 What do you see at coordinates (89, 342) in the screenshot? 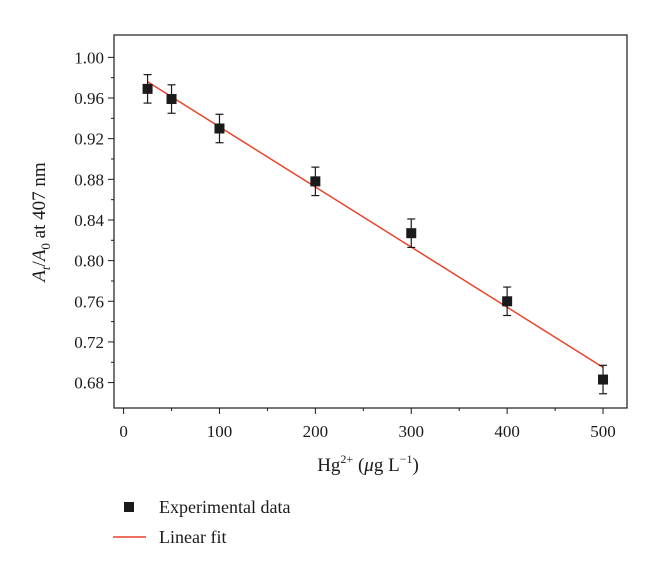
I see `y-tick-label: 0.72` at bounding box center [89, 342].